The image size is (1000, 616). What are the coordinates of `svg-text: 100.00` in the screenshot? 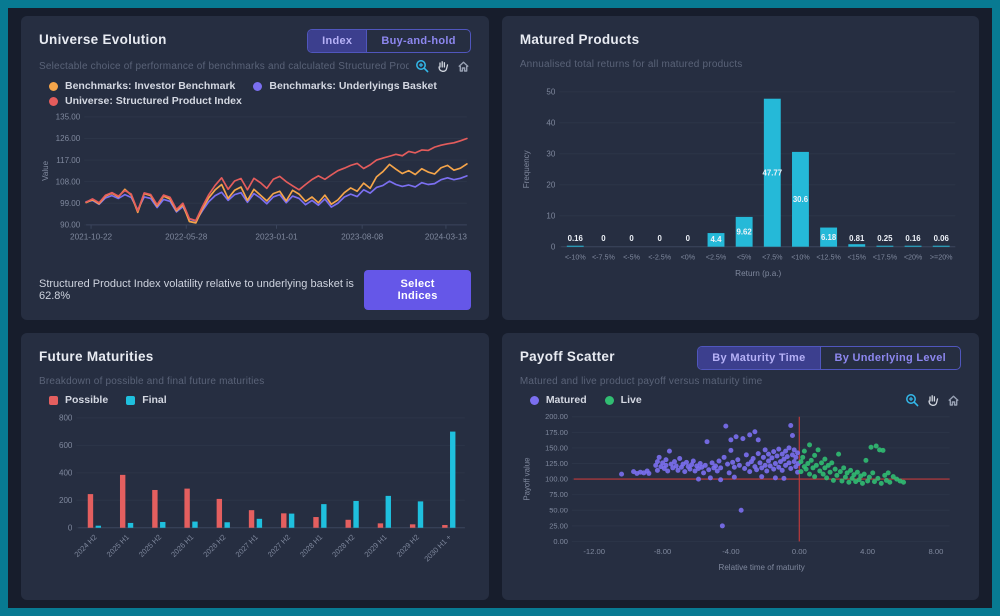 It's located at (556, 479).